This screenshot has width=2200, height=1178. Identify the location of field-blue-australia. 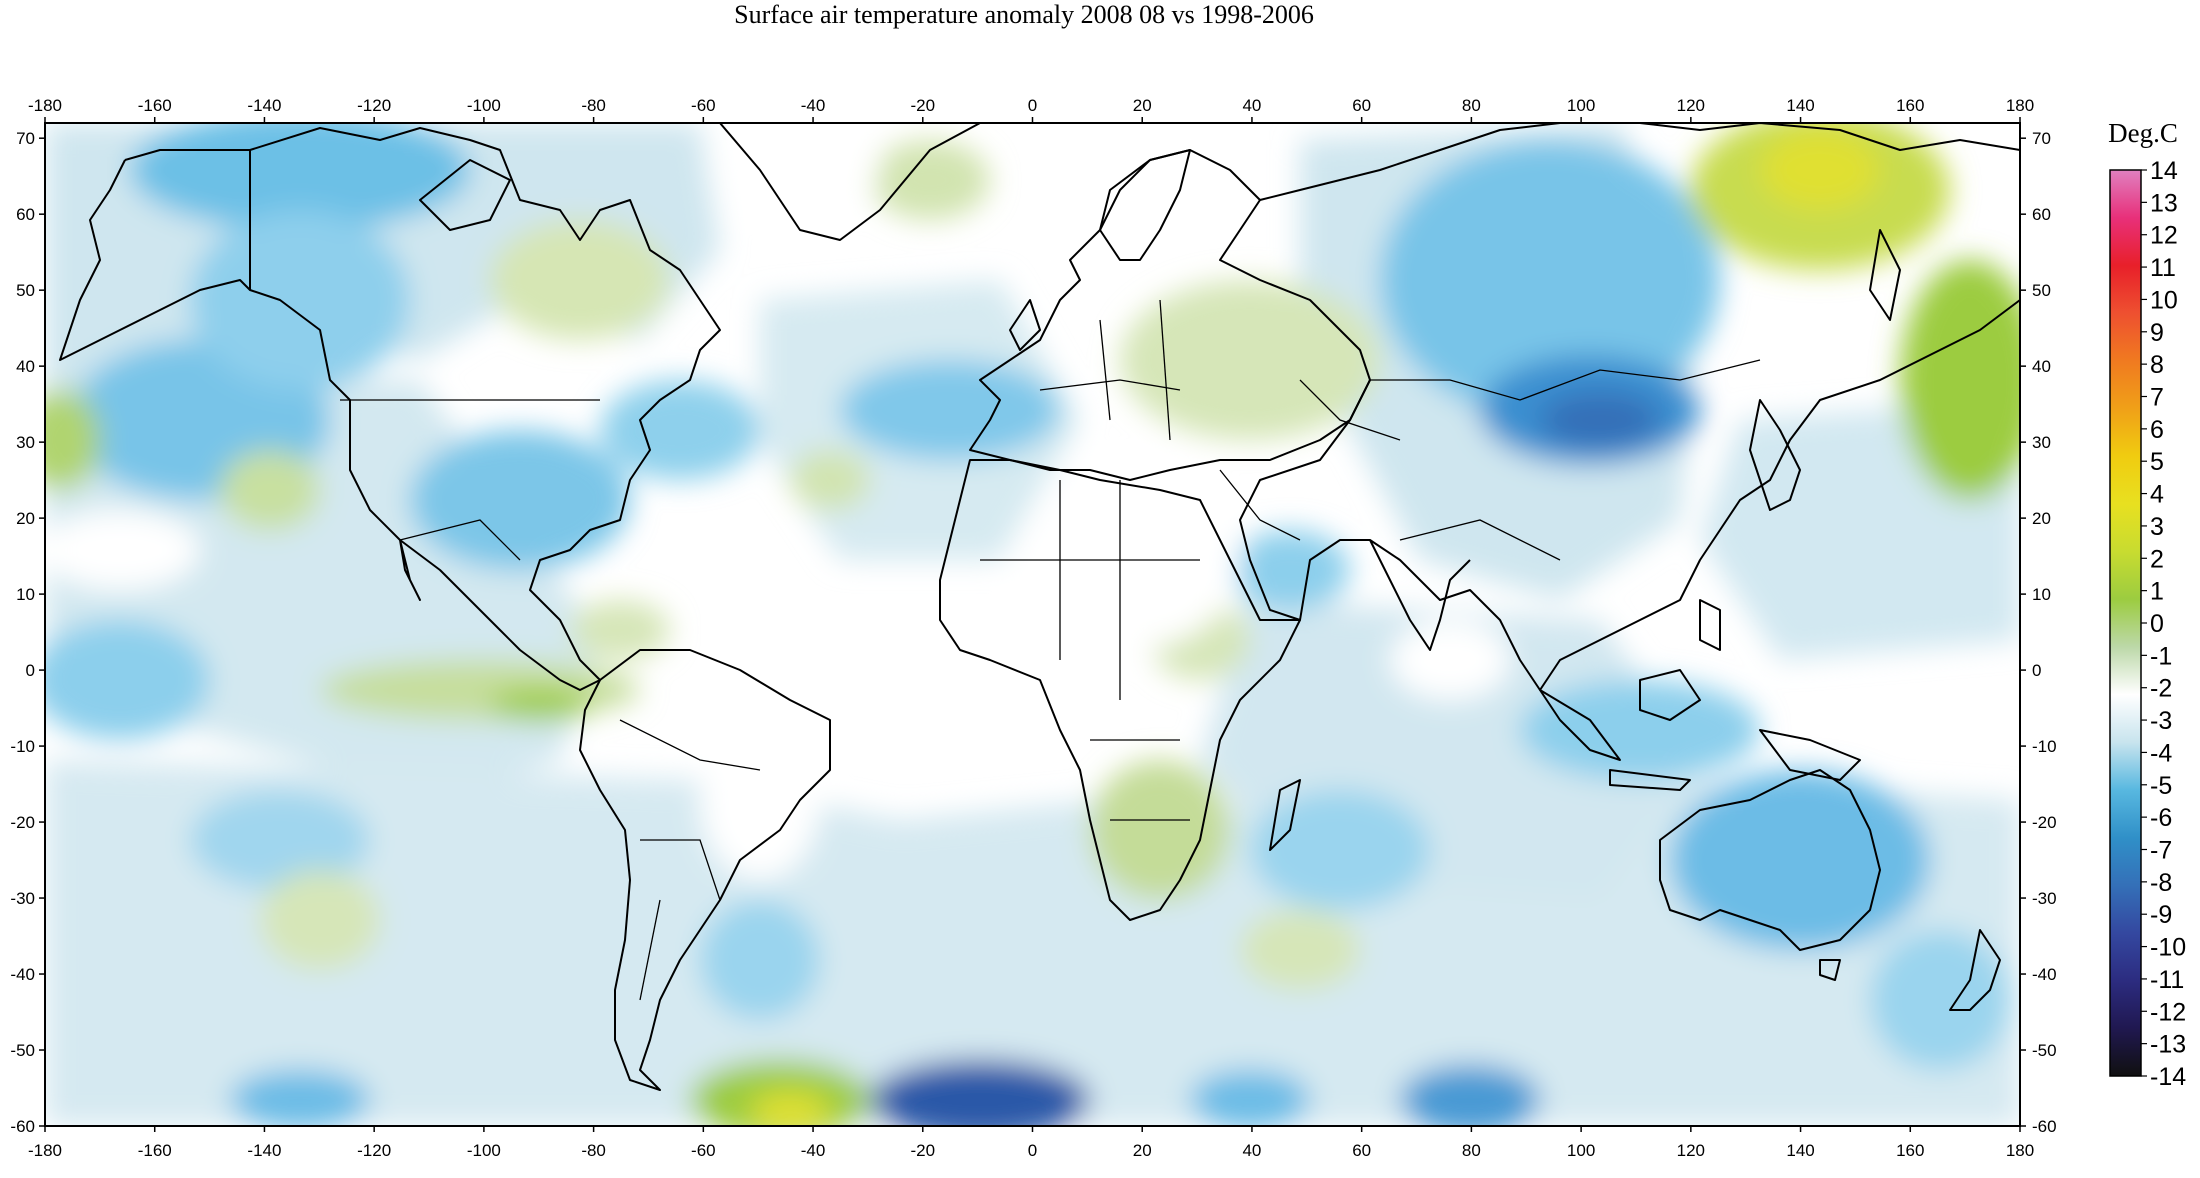
(1800, 860).